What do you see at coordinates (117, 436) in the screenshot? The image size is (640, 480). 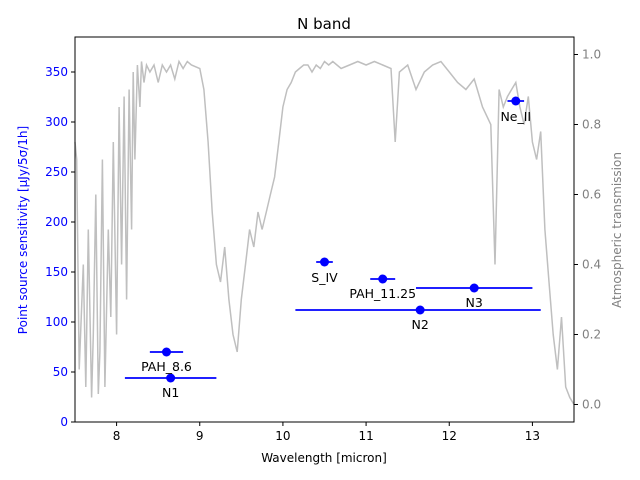 I see `x-tick-label: 8` at bounding box center [117, 436].